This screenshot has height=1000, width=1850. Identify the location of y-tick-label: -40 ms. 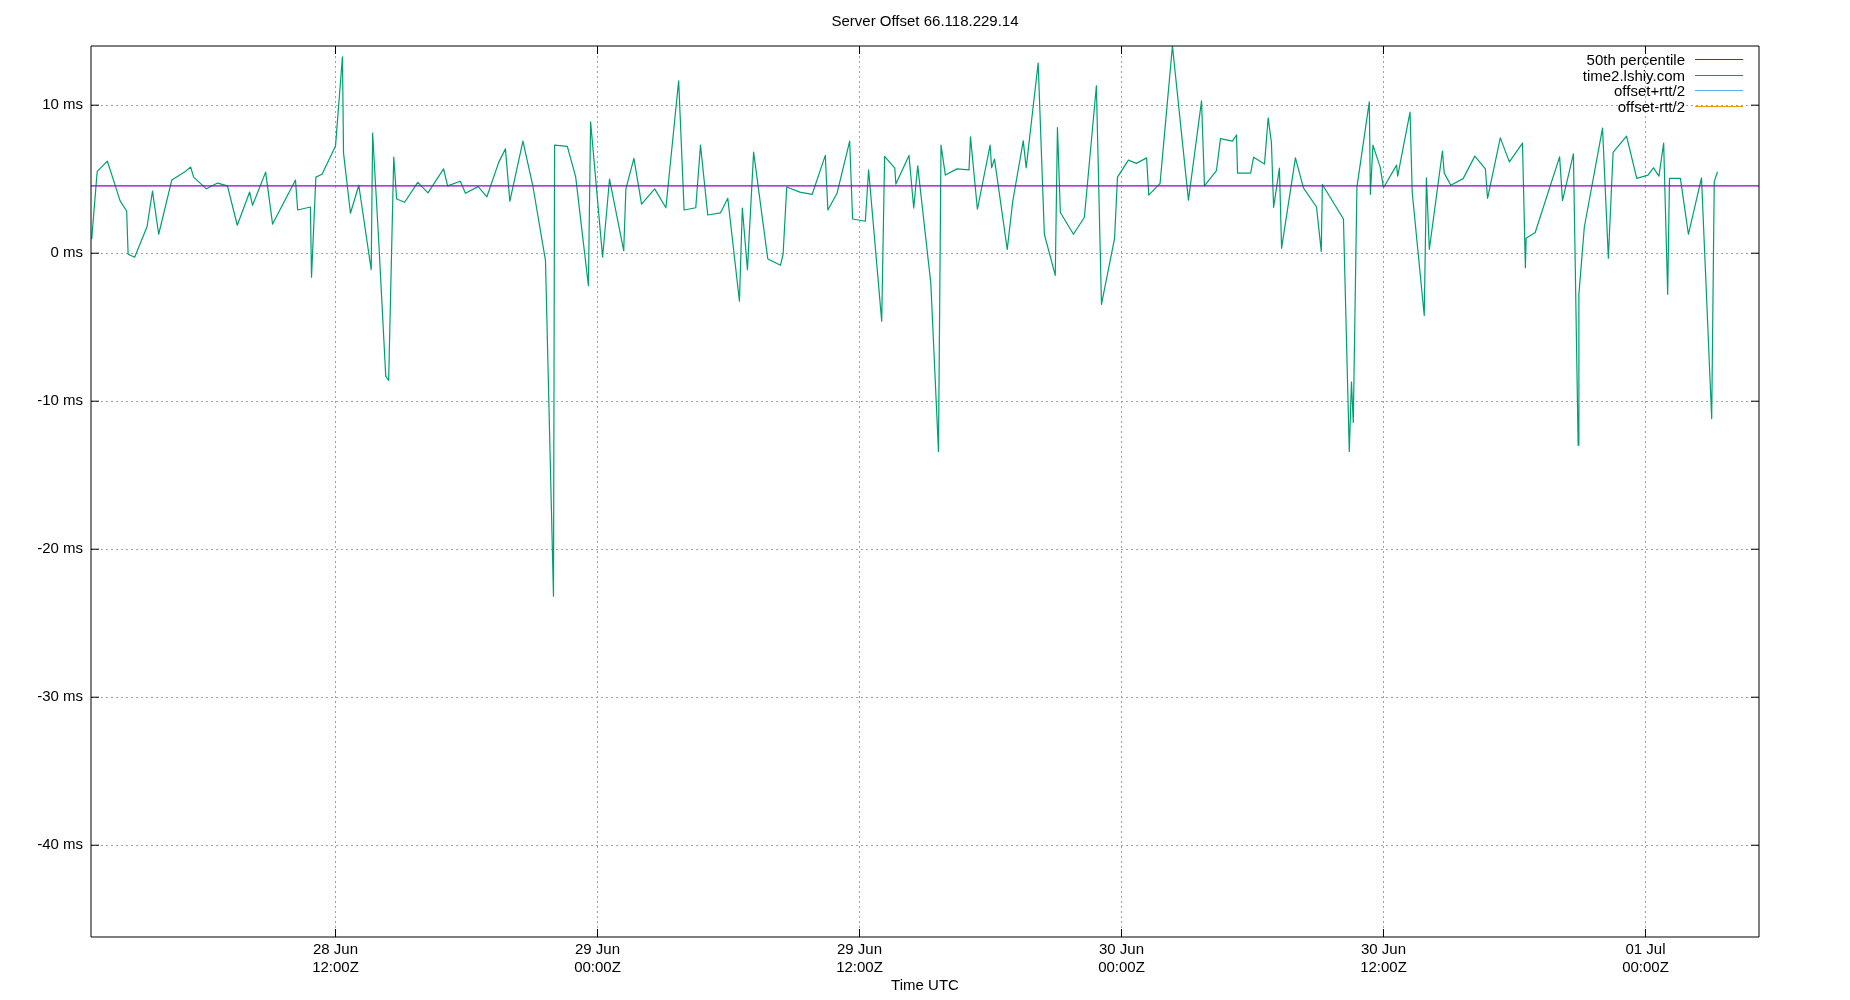
(60, 844).